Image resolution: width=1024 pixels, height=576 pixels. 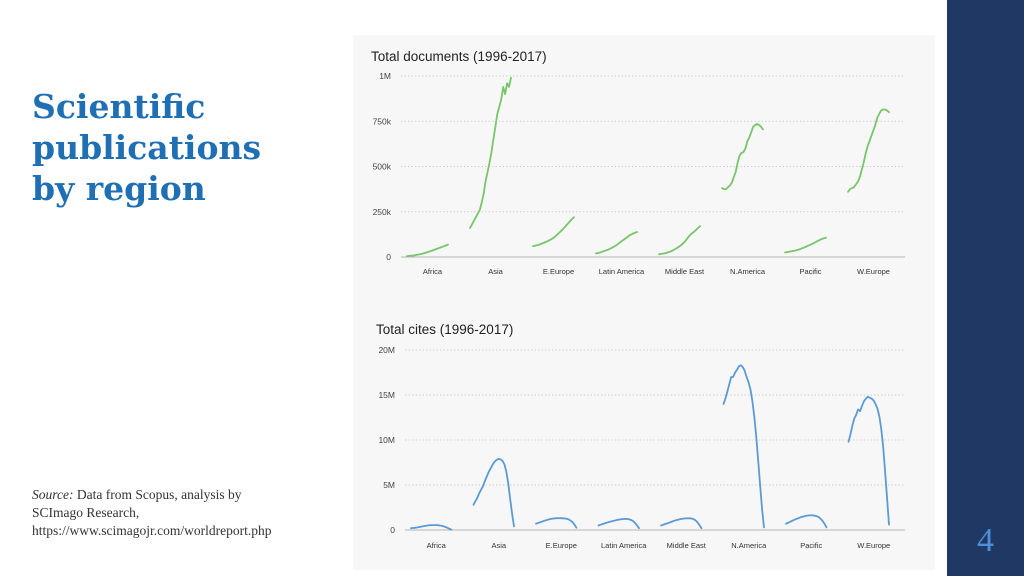 I want to click on source-line-2: SCImago Research,, so click(x=86, y=512).